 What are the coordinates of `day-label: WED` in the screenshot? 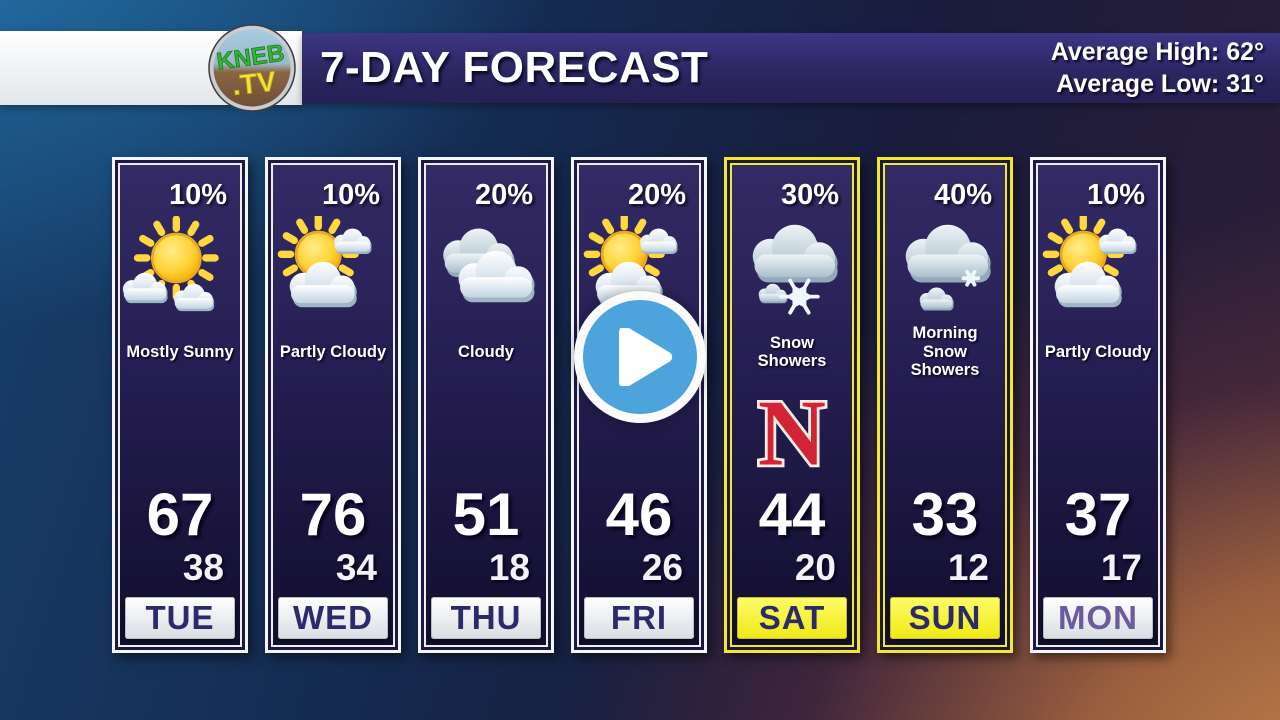 It's located at (333, 618).